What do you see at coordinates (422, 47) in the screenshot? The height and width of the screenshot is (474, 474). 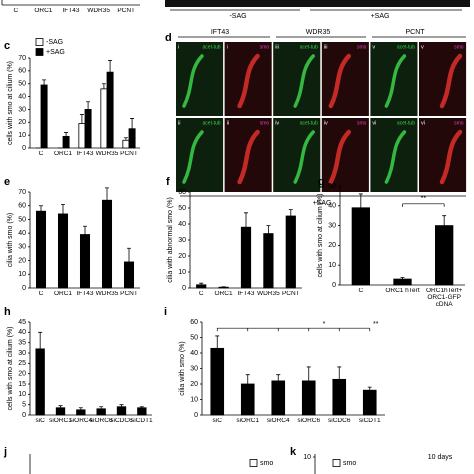 I see `tile-numeral: v` at bounding box center [422, 47].